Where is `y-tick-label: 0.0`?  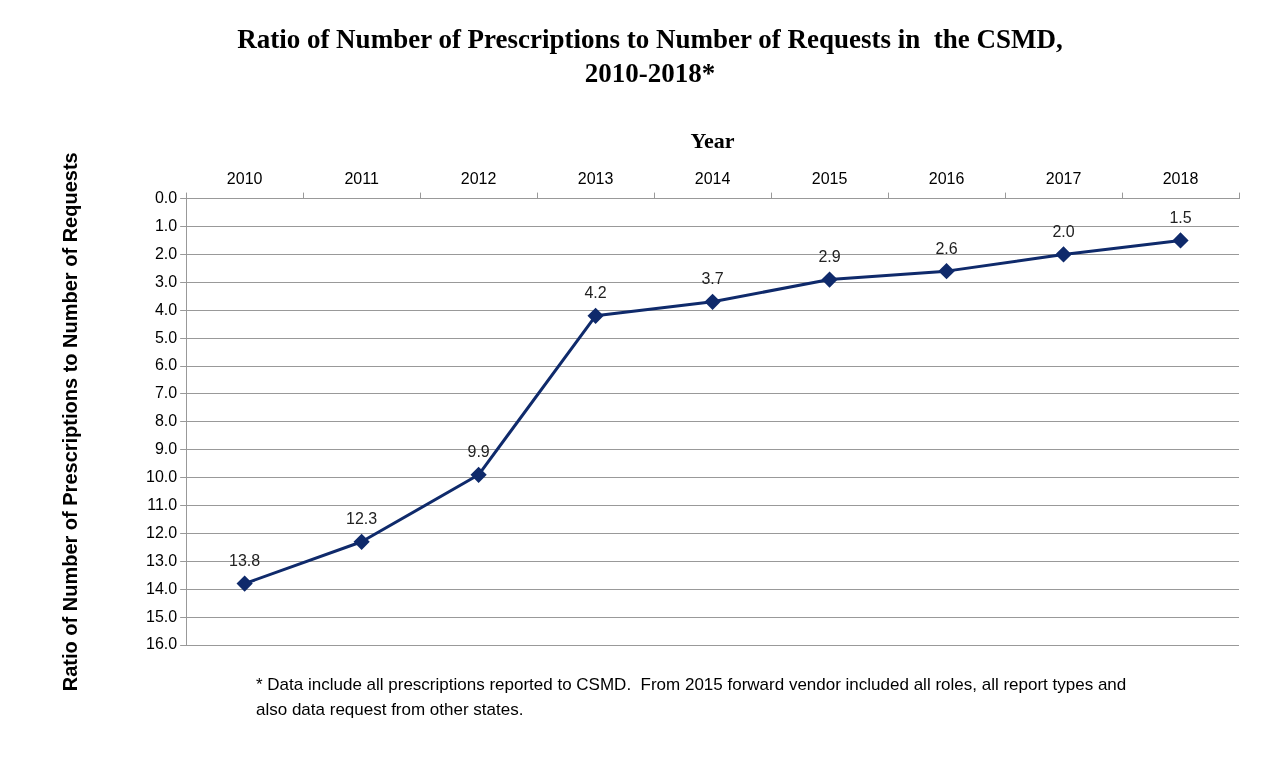 y-tick-label: 0.0 is located at coordinates (166, 198).